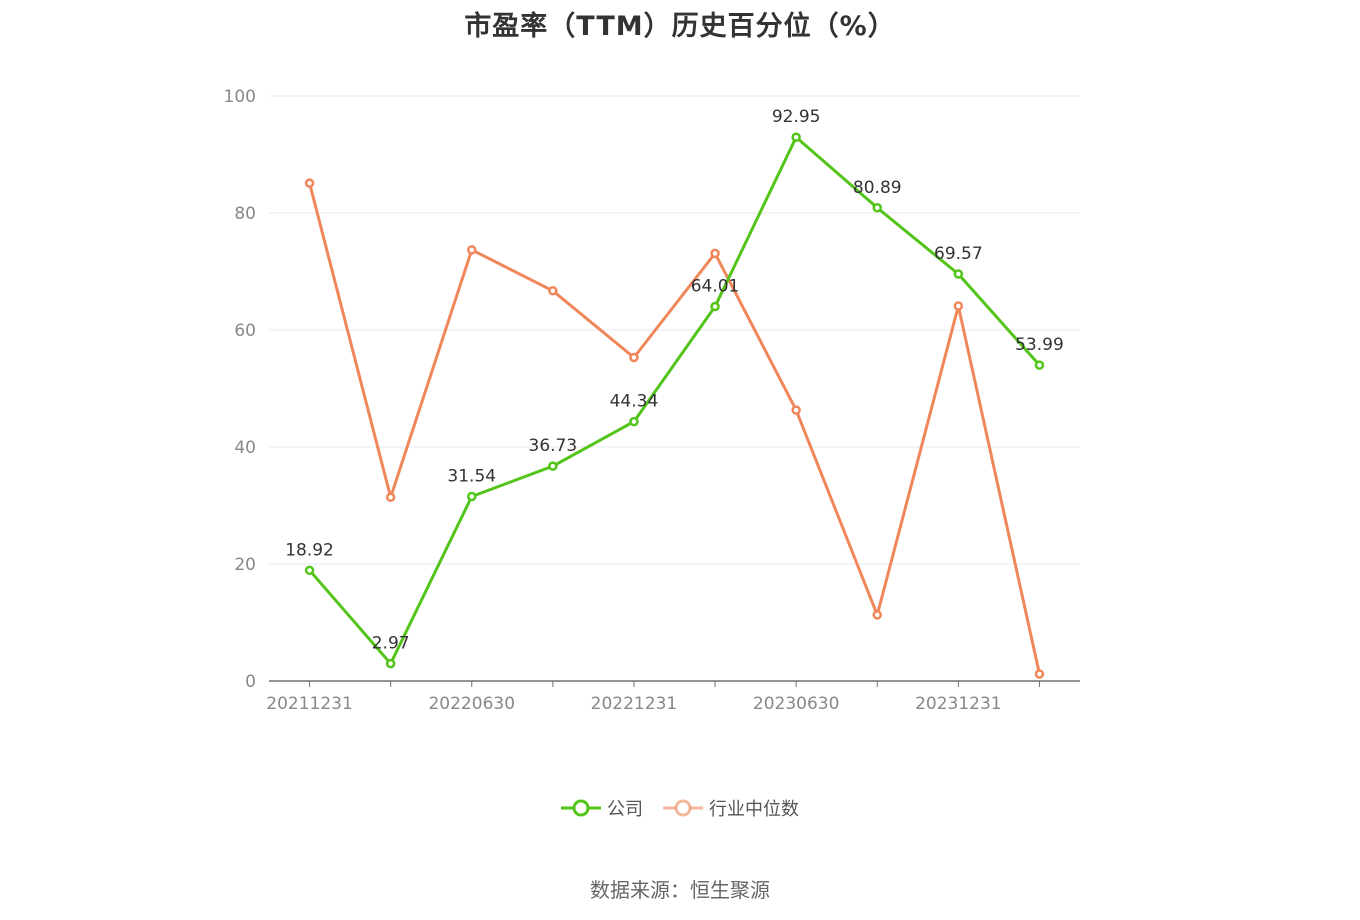 This screenshot has width=1360, height=920. What do you see at coordinates (754, 809) in the screenshot?
I see `legend-industry-label: 行业中位数` at bounding box center [754, 809].